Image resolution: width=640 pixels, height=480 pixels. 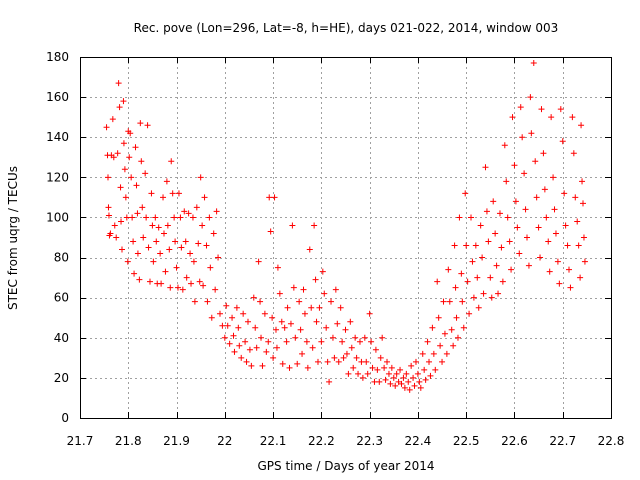 What do you see at coordinates (514, 441) in the screenshot?
I see `x-tick-label: 22.6` at bounding box center [514, 441].